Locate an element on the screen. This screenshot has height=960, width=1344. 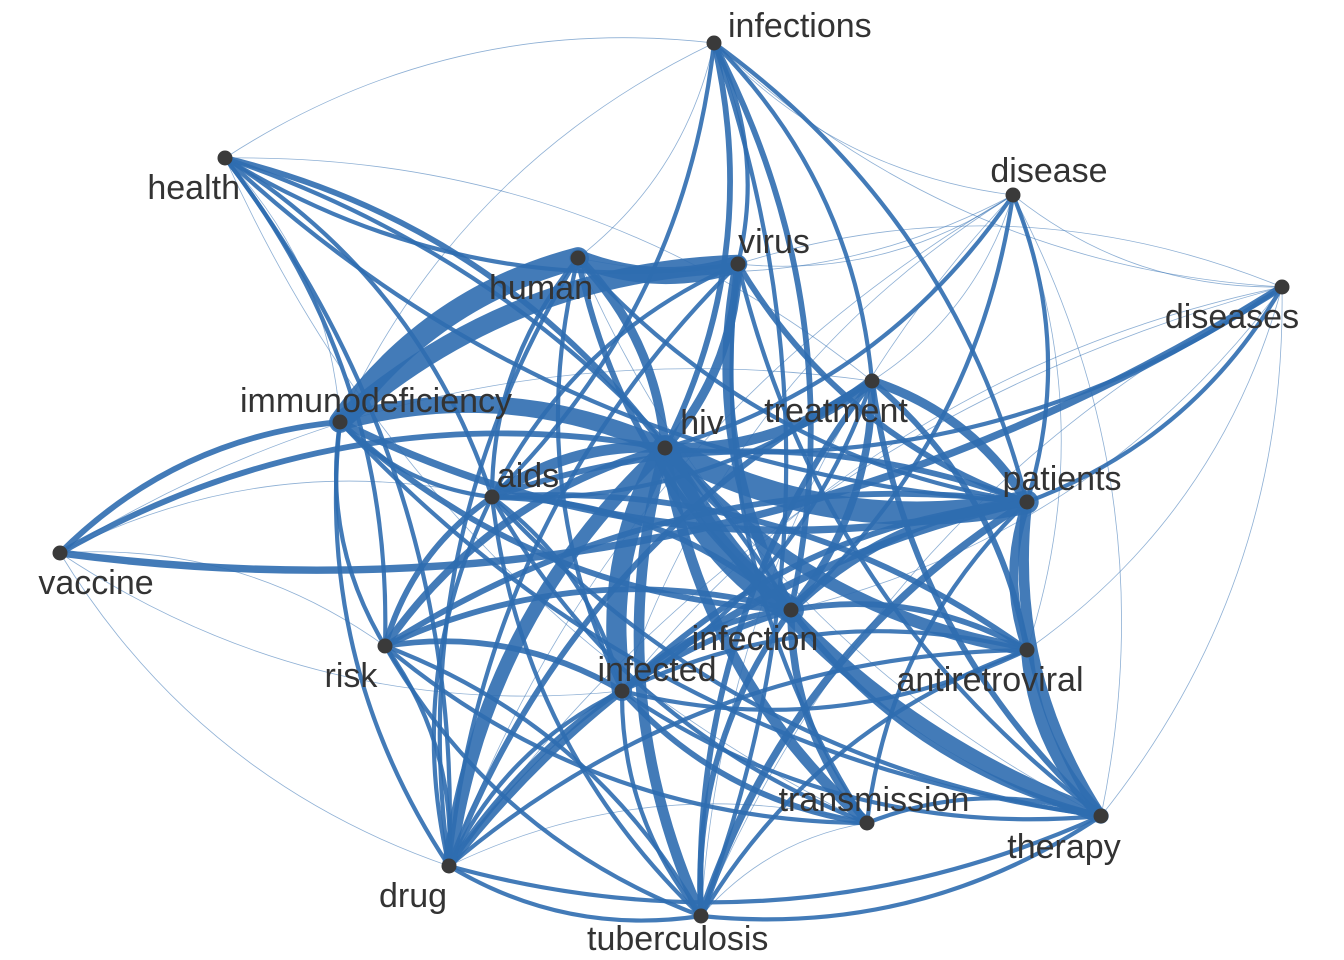
edge-human-infections is located at coordinates (646, 150).